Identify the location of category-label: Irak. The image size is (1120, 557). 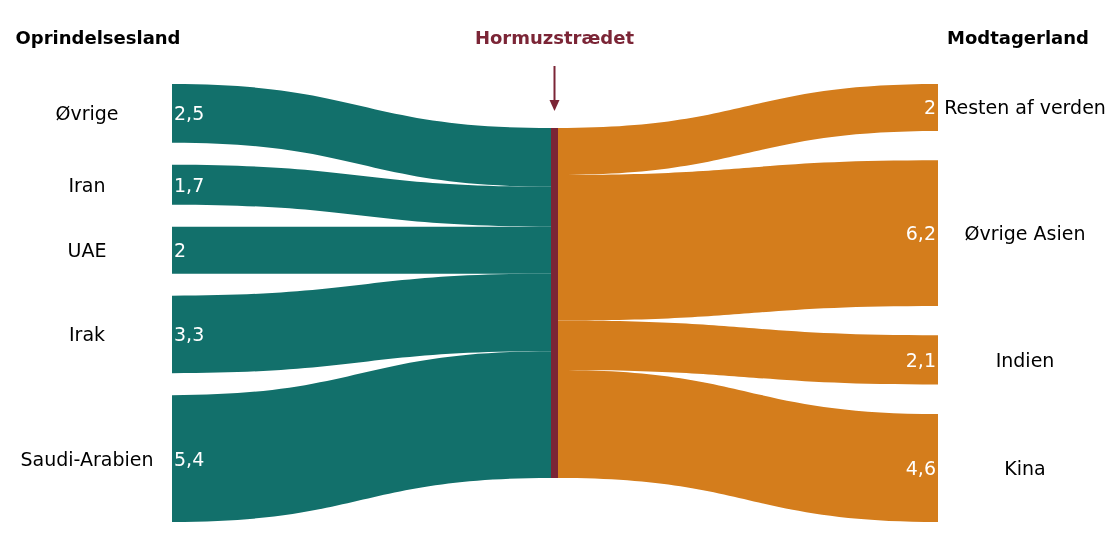
(87, 334).